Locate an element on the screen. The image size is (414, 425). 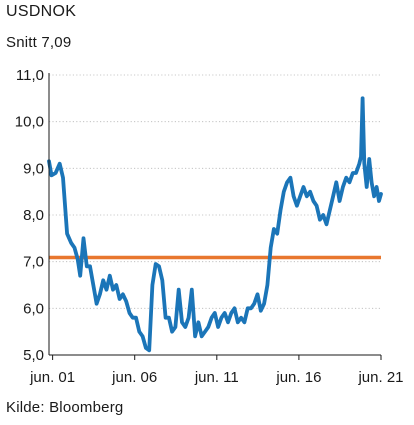
x-tick-label: jun. 06 is located at coordinates (134, 377).